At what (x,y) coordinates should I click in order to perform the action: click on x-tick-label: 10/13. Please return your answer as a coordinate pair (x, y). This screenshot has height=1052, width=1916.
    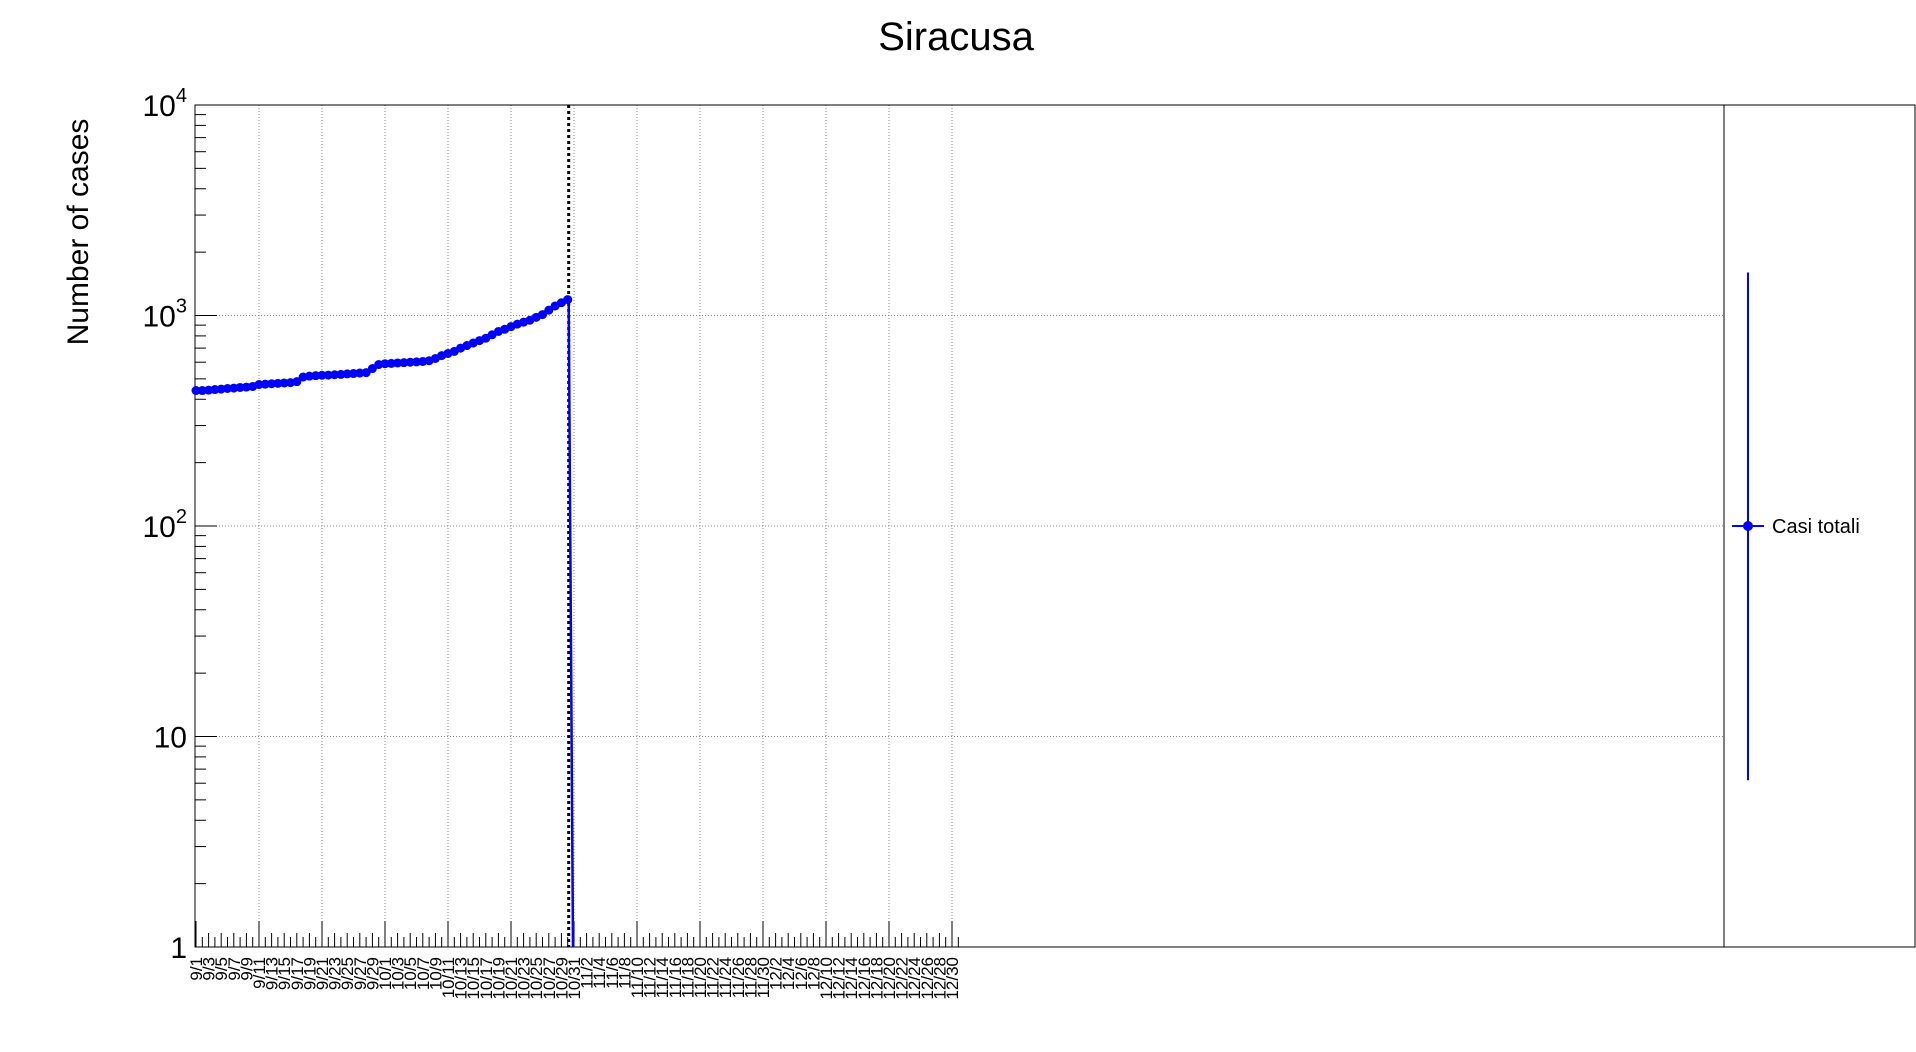
    Looking at the image, I should click on (461, 978).